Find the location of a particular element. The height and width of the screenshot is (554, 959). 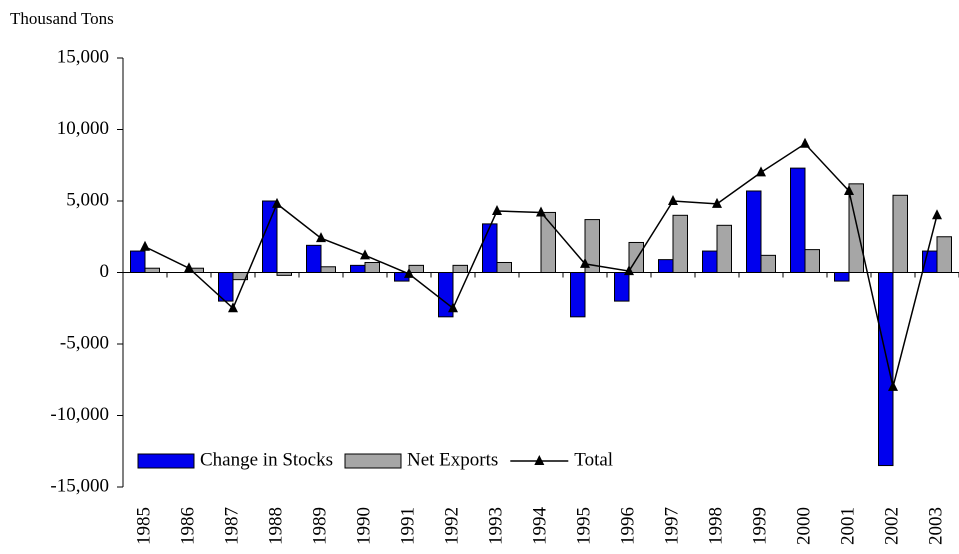

y-tick-label: -10,000 is located at coordinates (79, 414).